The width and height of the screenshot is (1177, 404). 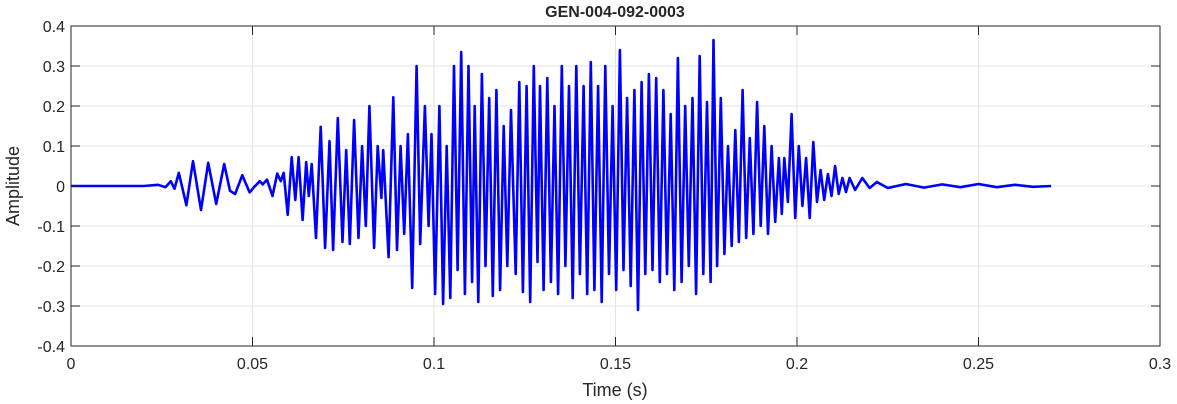 I want to click on y-tick-label: 0.3, so click(x=54, y=67).